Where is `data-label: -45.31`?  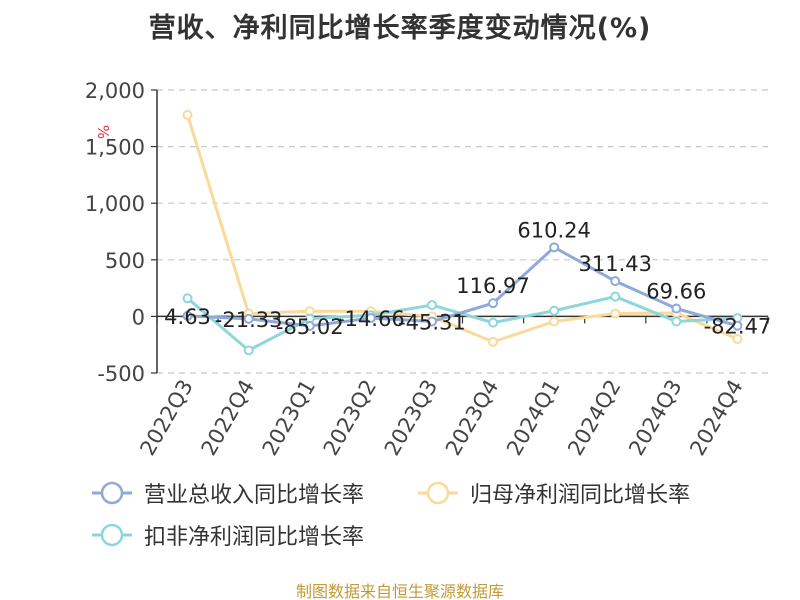
data-label: -45.31 is located at coordinates (432, 323).